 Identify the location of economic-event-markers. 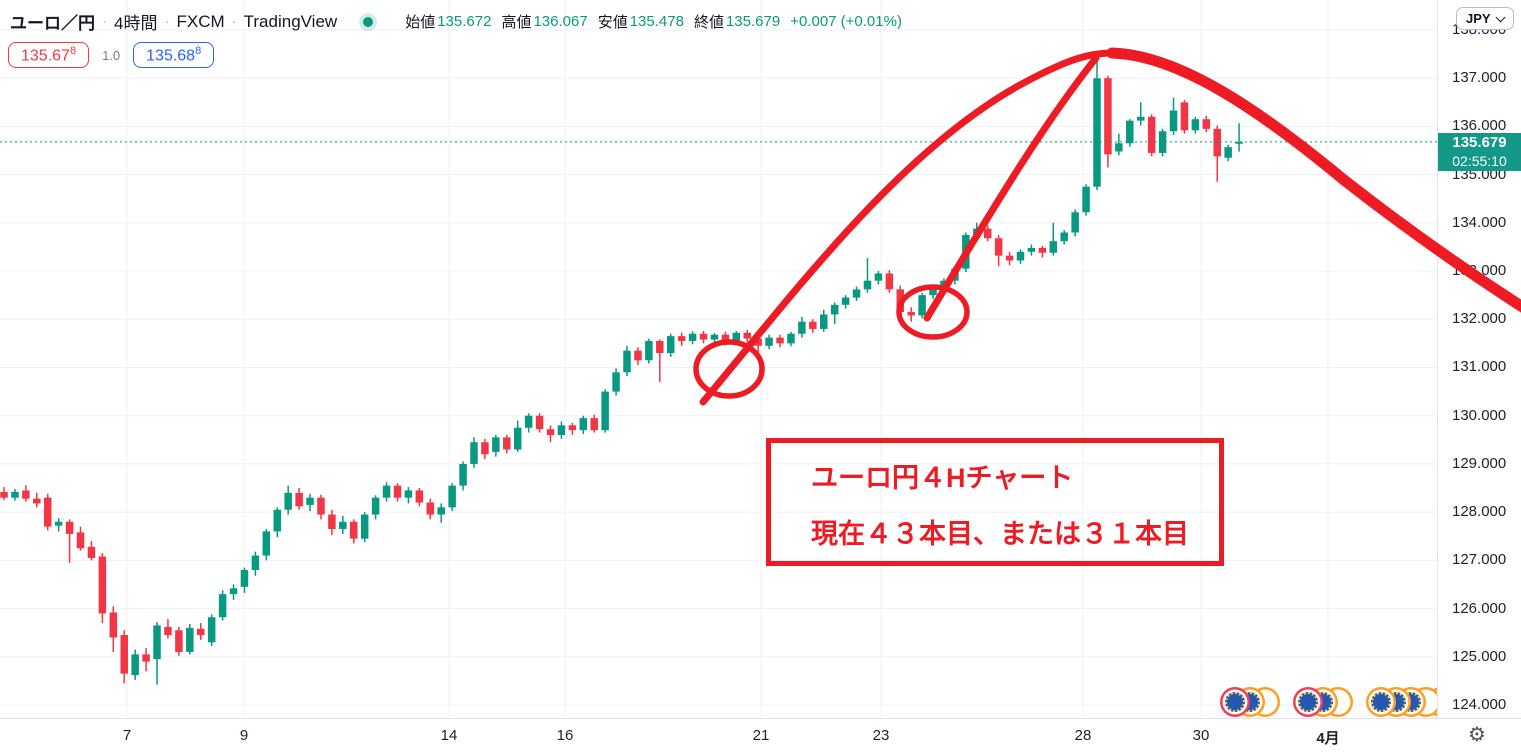
(1341, 703).